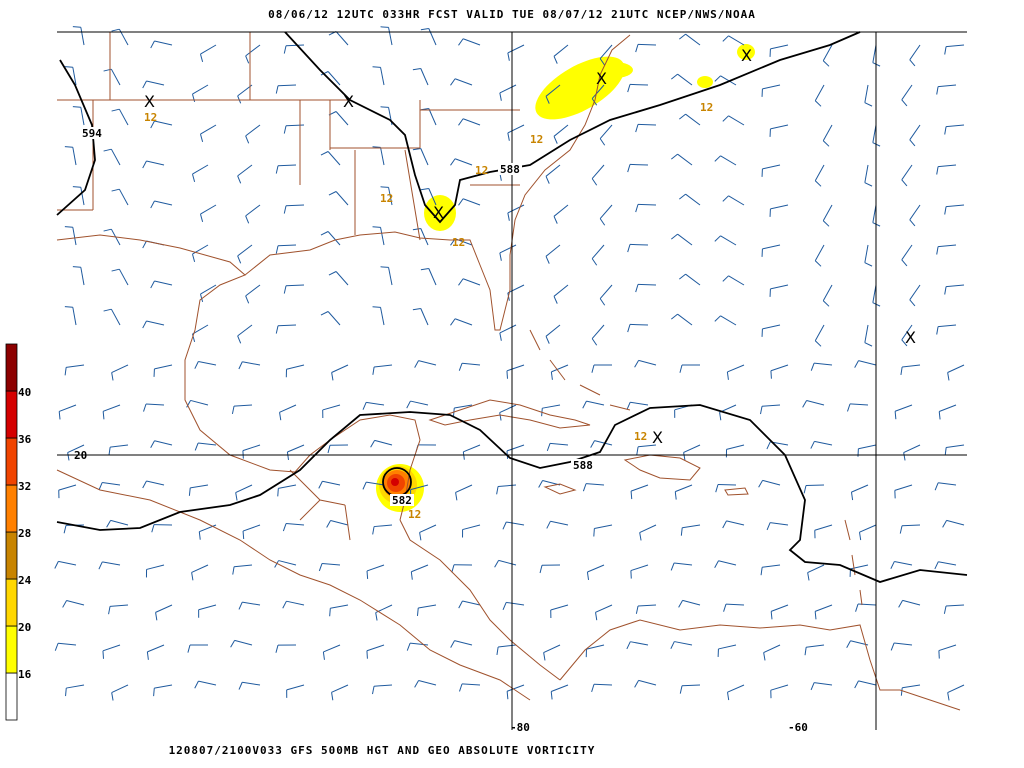 The height and width of the screenshot is (768, 1024). I want to click on colorbar-label: 24, so click(25, 580).